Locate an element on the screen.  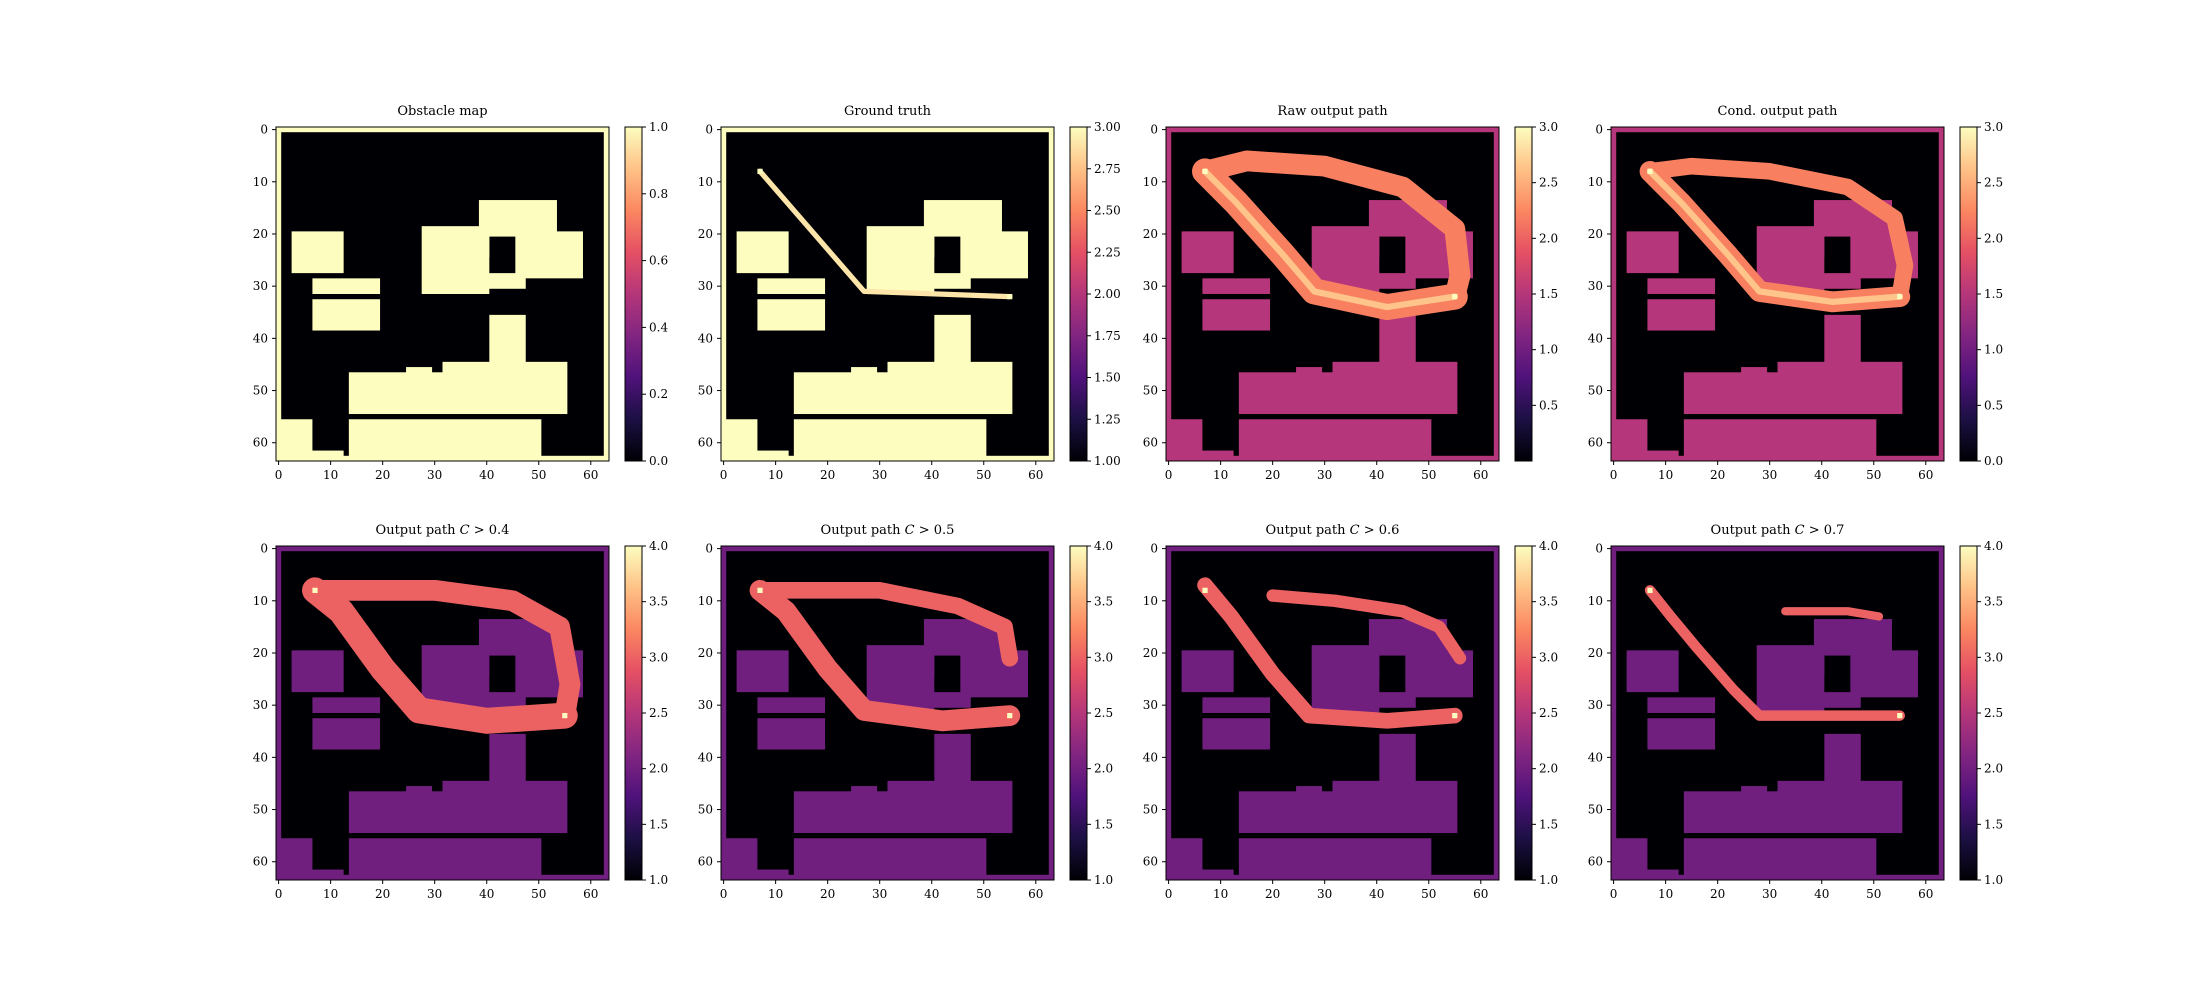
colorbar-tick-label: 4.0 is located at coordinates (658, 546).